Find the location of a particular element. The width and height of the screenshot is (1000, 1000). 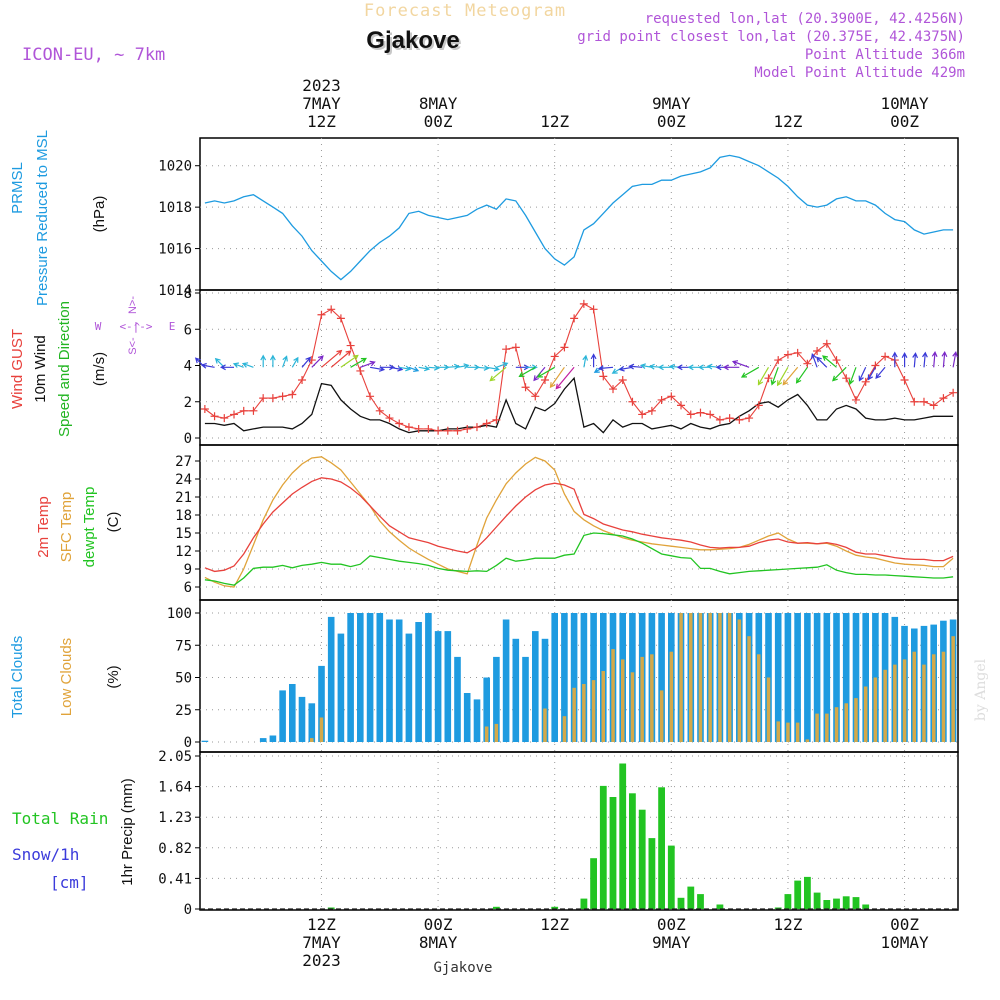

y-tick-label: 0 is located at coordinates (188, 439).